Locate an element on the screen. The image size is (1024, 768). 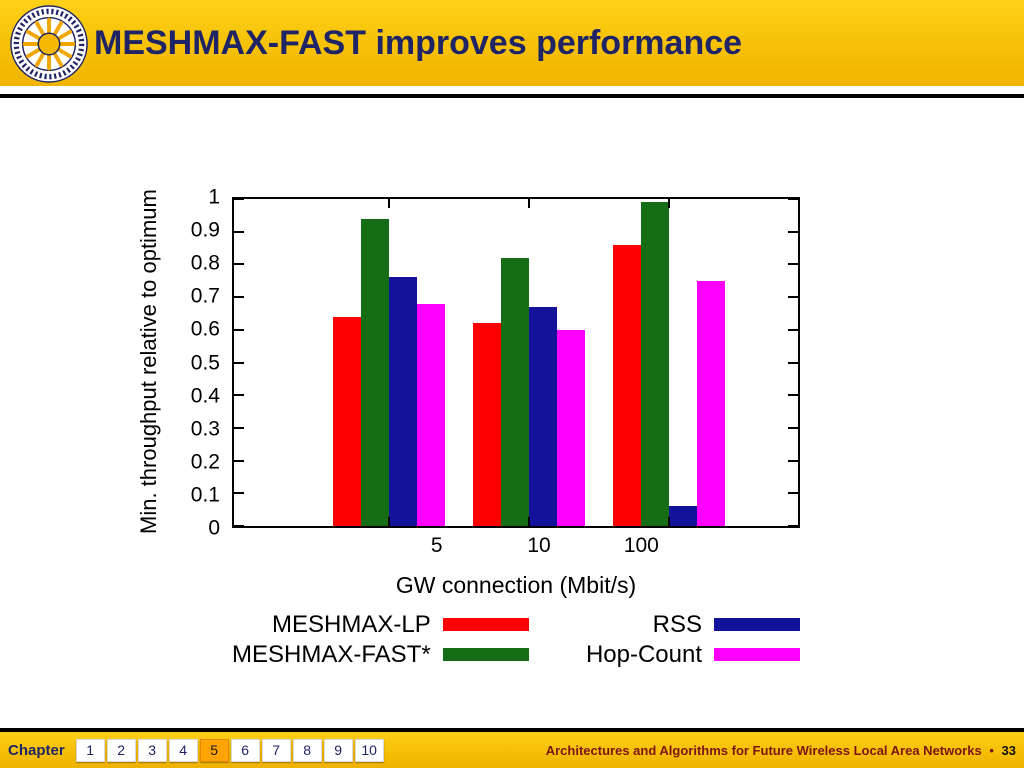
chapter-tab-1: 1 is located at coordinates (90, 750).